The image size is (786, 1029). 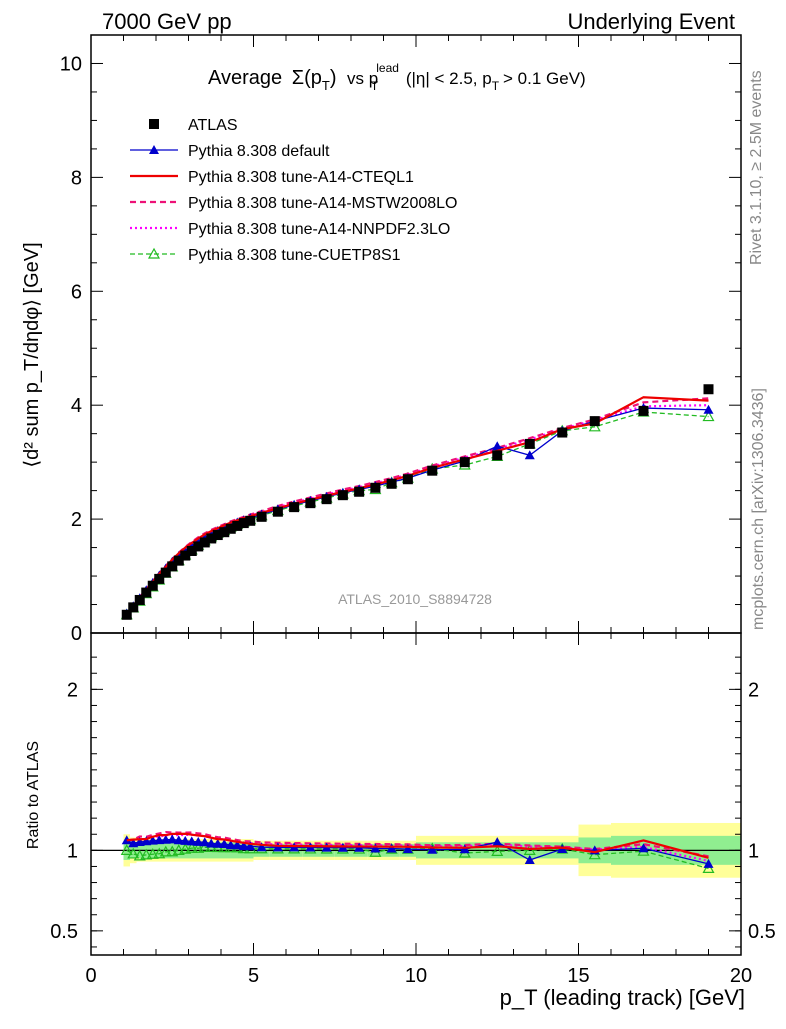 I want to click on y-axis-label-ratio: Ratio to ATLAS, so click(x=33, y=795).